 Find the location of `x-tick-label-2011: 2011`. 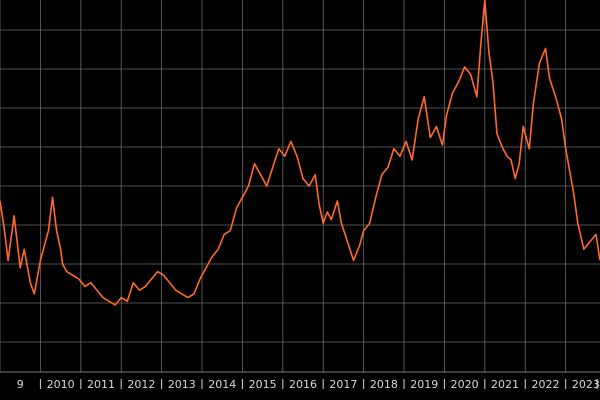

x-tick-label-2011: 2011 is located at coordinates (101, 384).